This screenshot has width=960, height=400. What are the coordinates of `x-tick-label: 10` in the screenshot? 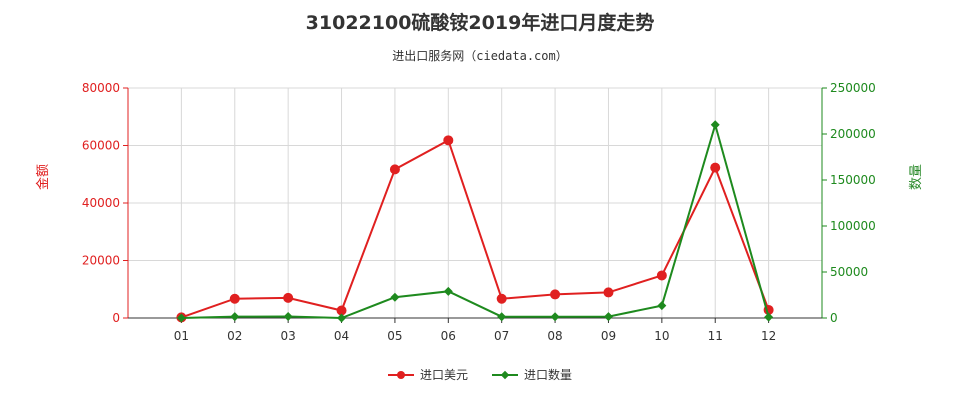 It's located at (661, 336).